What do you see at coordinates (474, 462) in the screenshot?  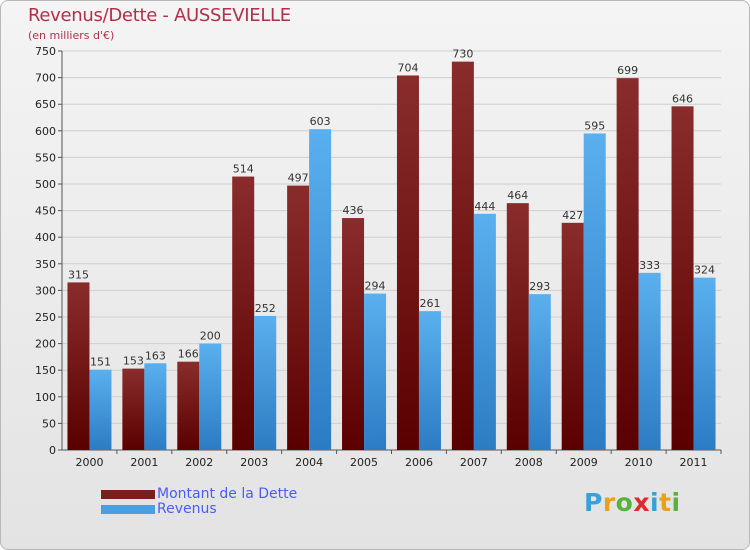 I see `x-tick-label: 2007` at bounding box center [474, 462].